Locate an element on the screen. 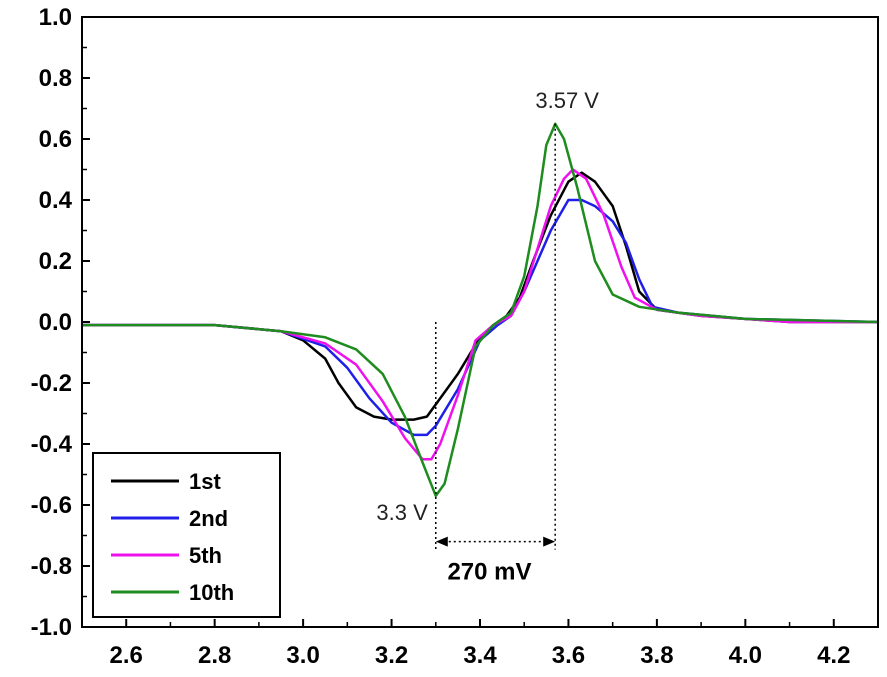 This screenshot has width=887, height=677. x-tick-label: 4.0 is located at coordinates (745, 655).